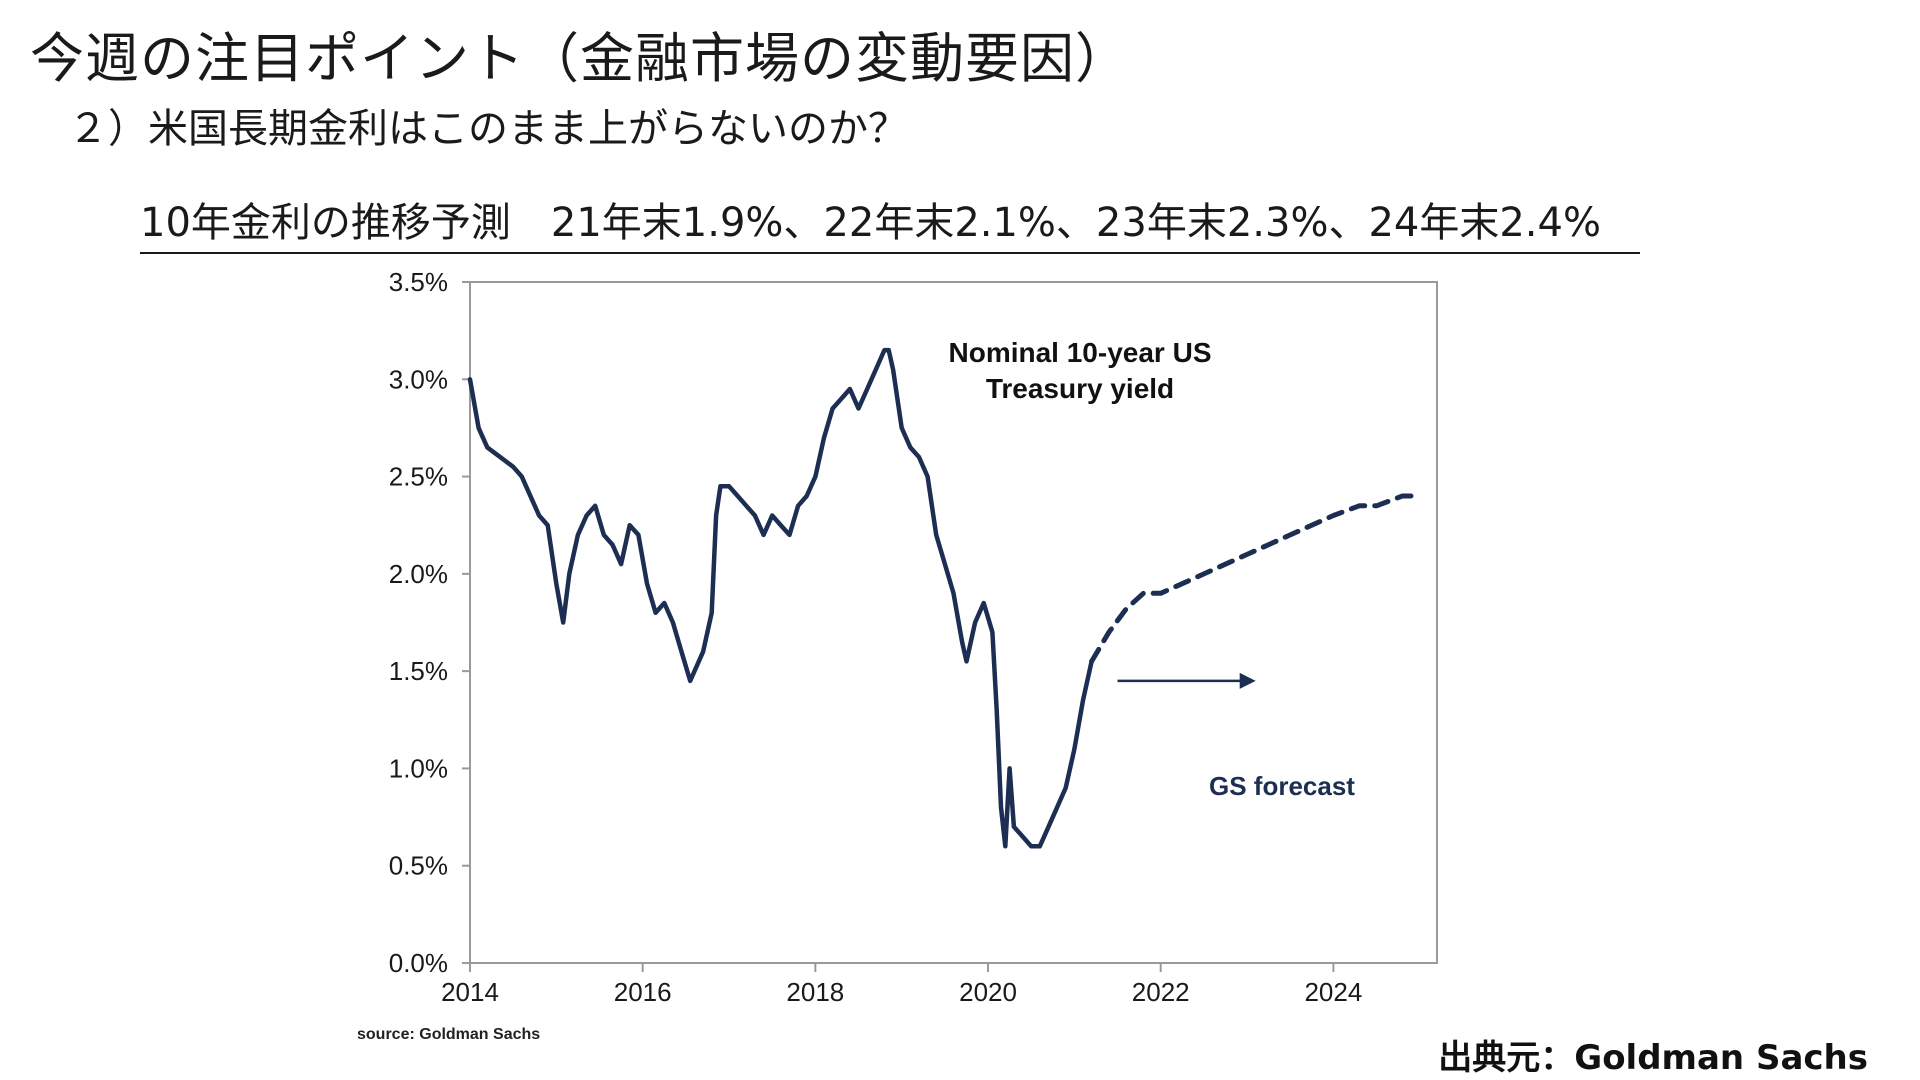  What do you see at coordinates (1653, 1058) in the screenshot?
I see `slide-credit: 出典元：Goldman Sachs` at bounding box center [1653, 1058].